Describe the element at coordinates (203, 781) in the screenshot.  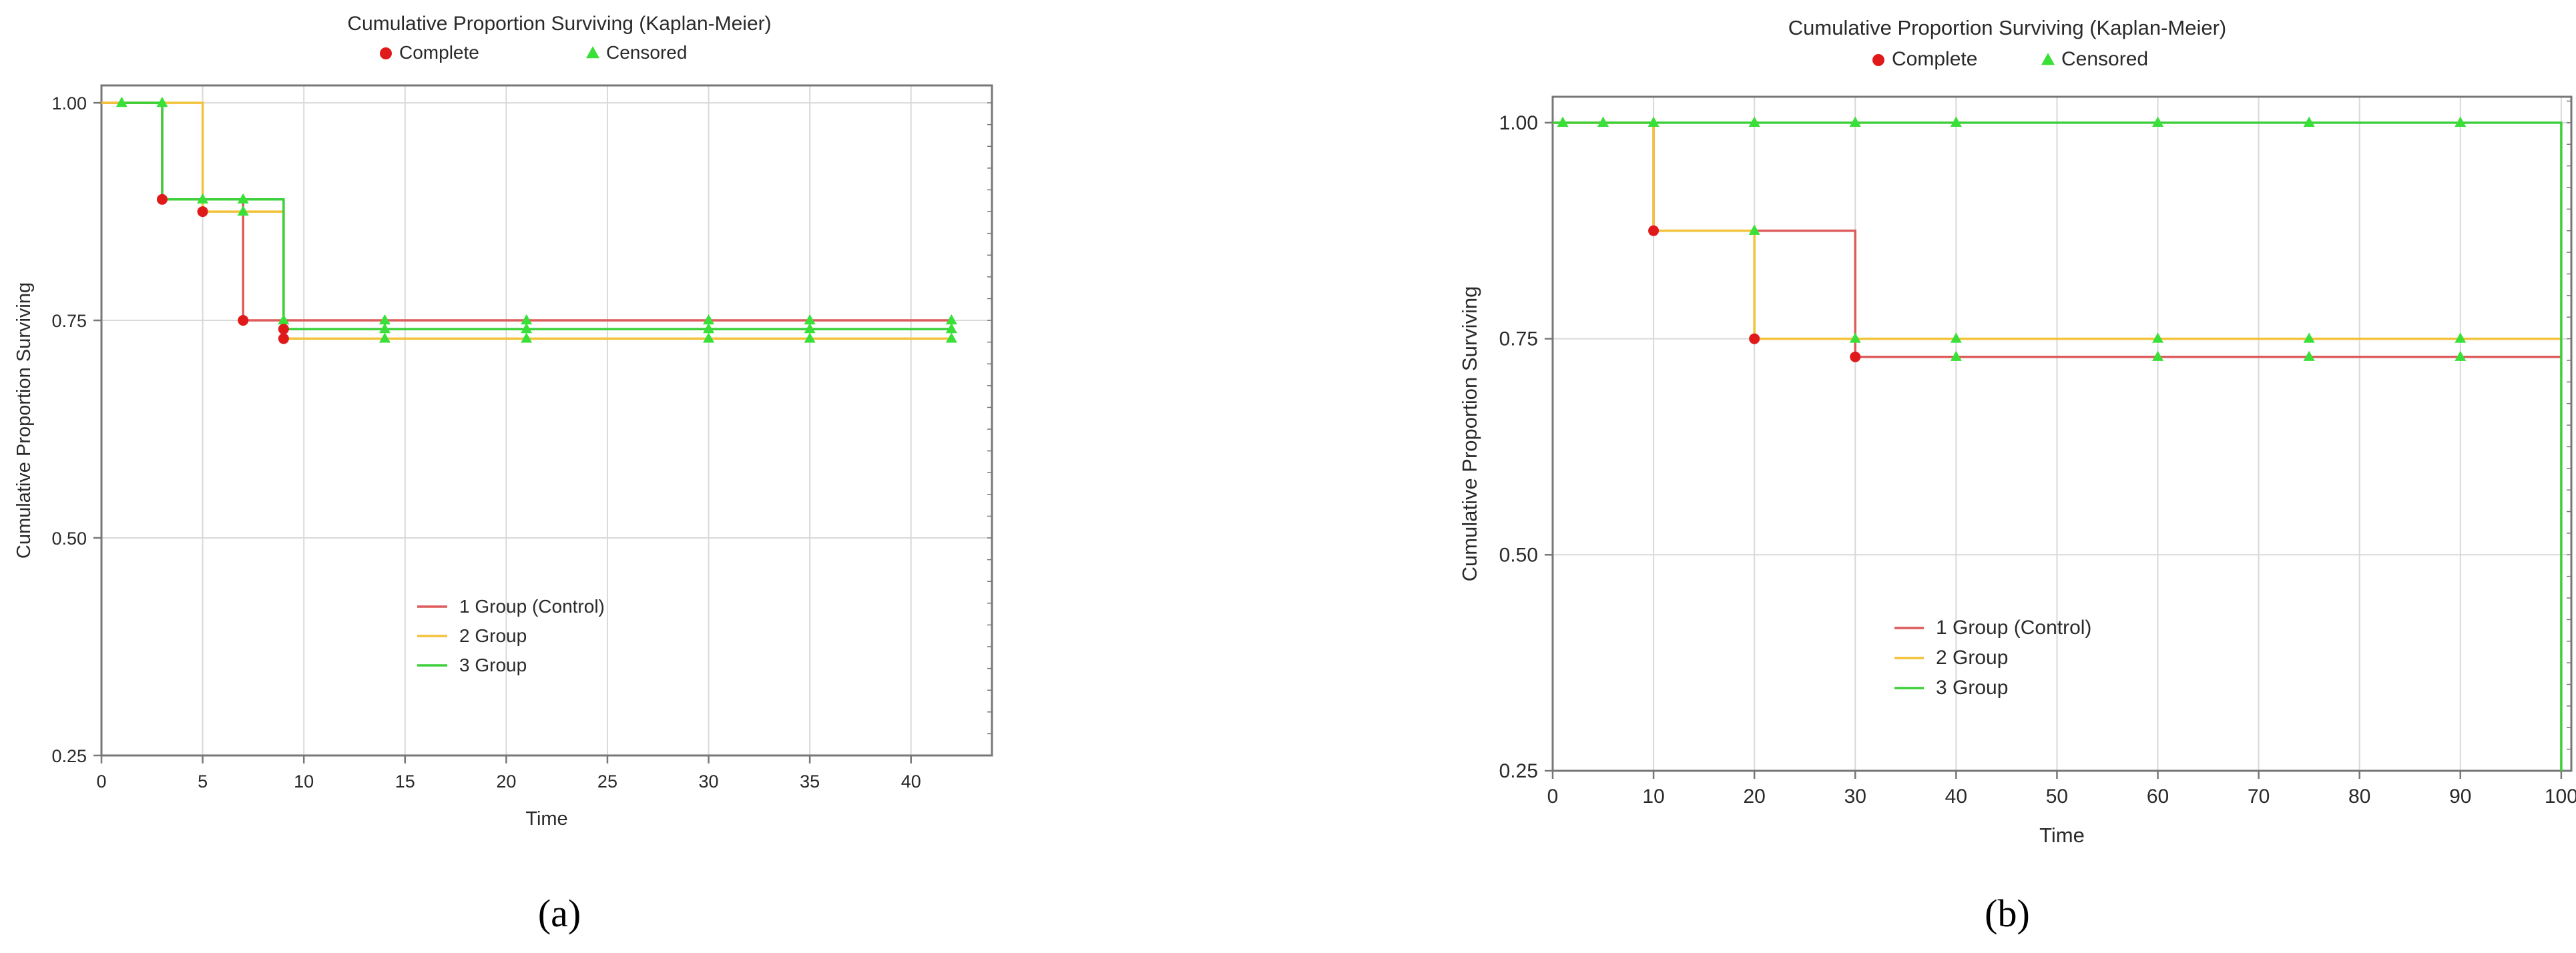
I see `x-tick-label: 5` at that location.